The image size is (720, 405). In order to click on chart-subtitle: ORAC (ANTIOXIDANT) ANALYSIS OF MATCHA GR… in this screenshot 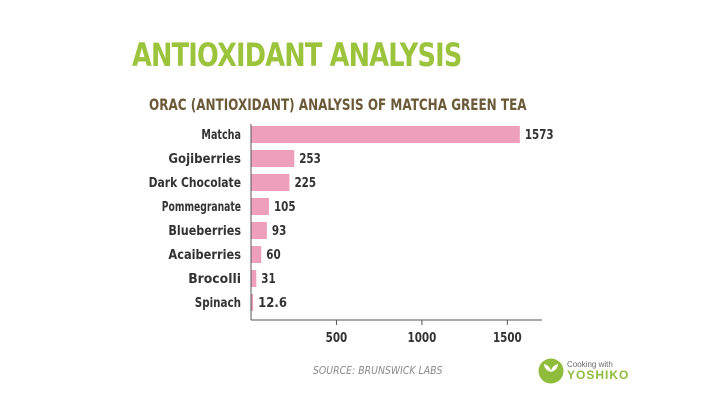, I will do `click(338, 104)`.